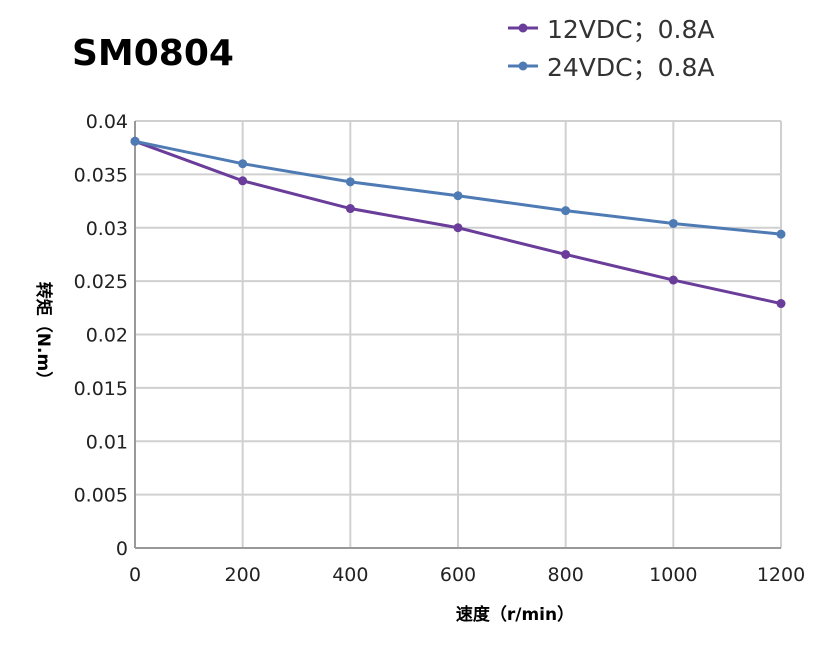  Describe the element at coordinates (107, 229) in the screenshot. I see `y-tick-label: 0.03` at that location.